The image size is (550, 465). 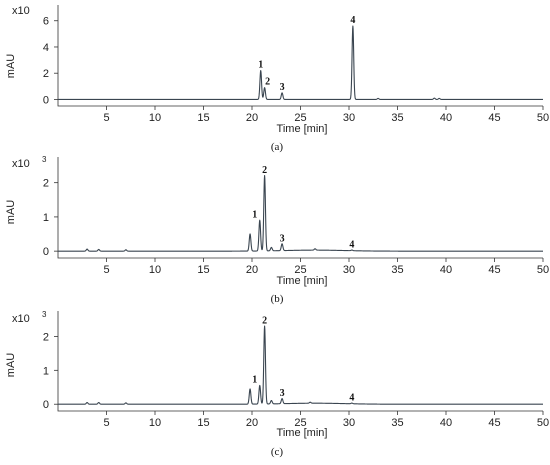 I want to click on x-tick-label-b-15: 15, so click(x=203, y=270).